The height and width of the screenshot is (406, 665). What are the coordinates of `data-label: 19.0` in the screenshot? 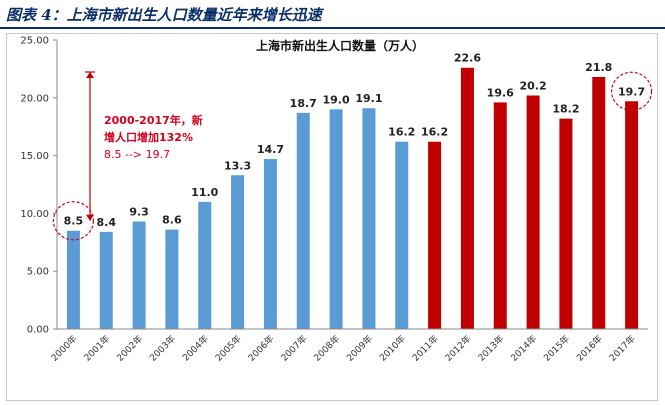 It's located at (336, 99).